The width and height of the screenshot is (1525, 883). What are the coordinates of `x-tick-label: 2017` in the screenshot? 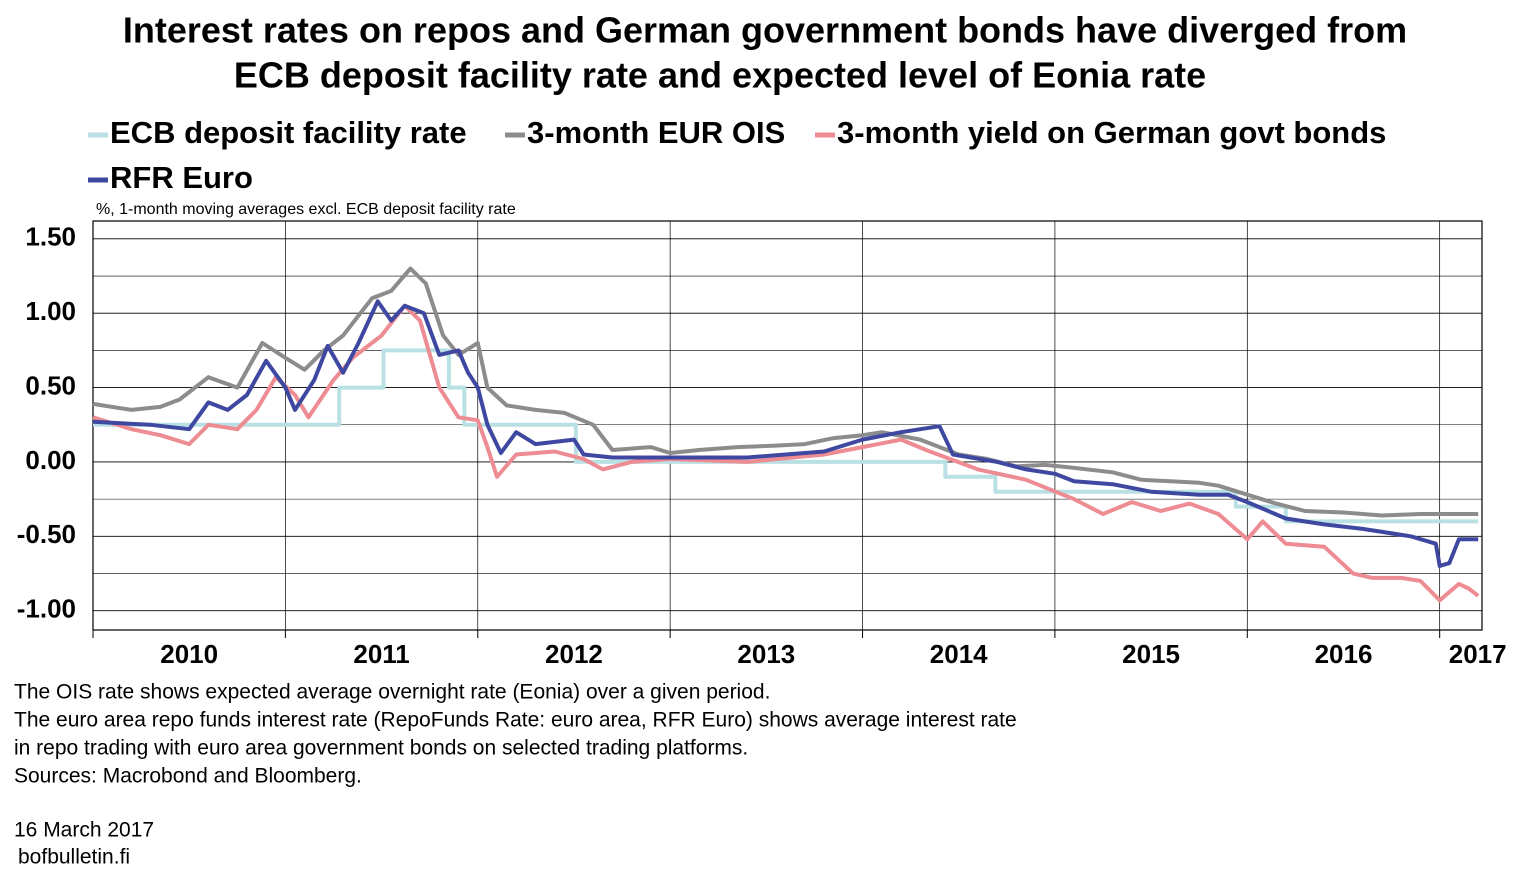 It's located at (1478, 654).